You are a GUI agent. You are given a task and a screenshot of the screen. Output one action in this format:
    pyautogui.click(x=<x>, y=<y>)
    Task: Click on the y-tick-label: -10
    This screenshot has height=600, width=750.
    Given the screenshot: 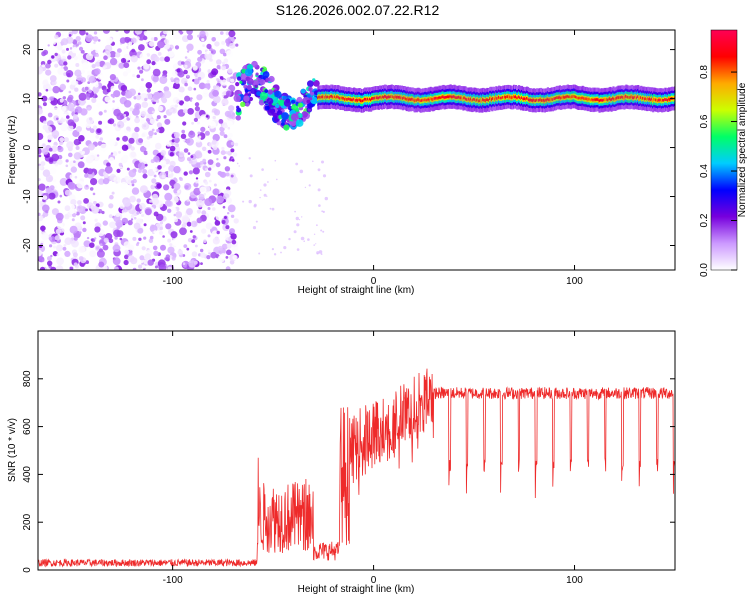 What is the action you would take?
    pyautogui.click(x=27, y=196)
    